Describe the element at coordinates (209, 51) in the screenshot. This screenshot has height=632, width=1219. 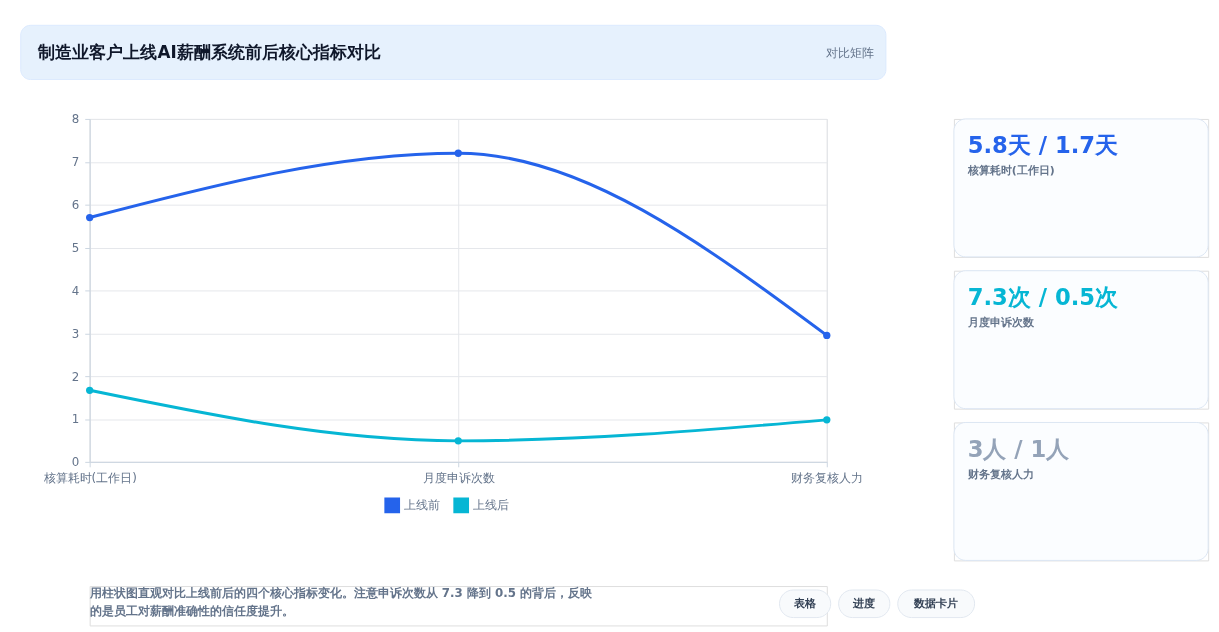
I see `chart-title: 制造业客户上线AI薪酬系统前后核心指标对比` at that location.